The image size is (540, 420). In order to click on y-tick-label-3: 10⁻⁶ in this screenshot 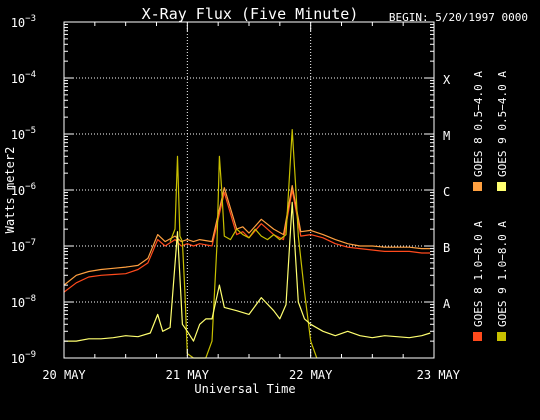, I will do `click(23, 190)`.